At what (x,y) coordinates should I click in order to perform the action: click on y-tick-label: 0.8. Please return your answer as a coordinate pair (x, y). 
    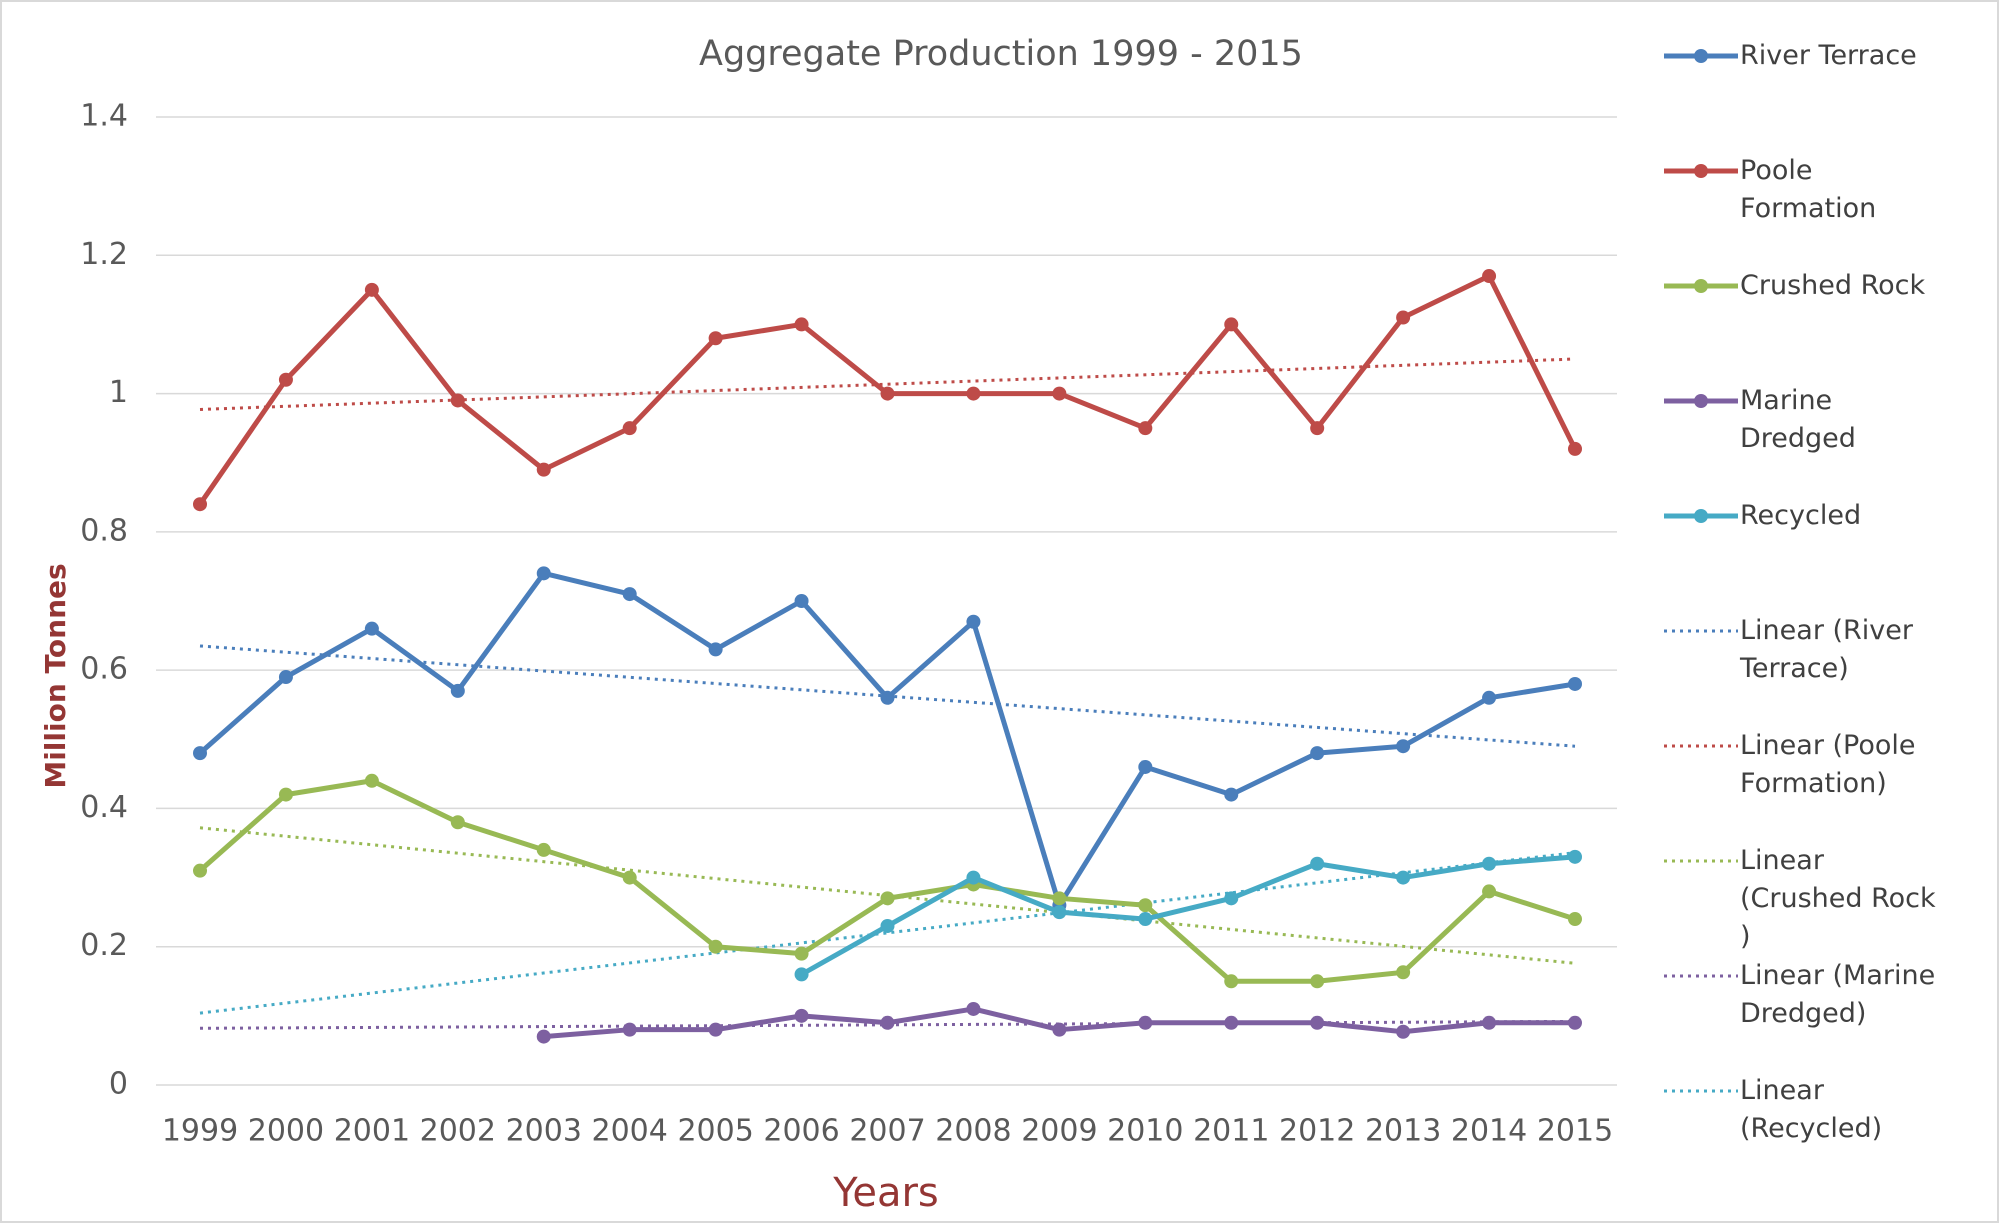
    Looking at the image, I should click on (104, 530).